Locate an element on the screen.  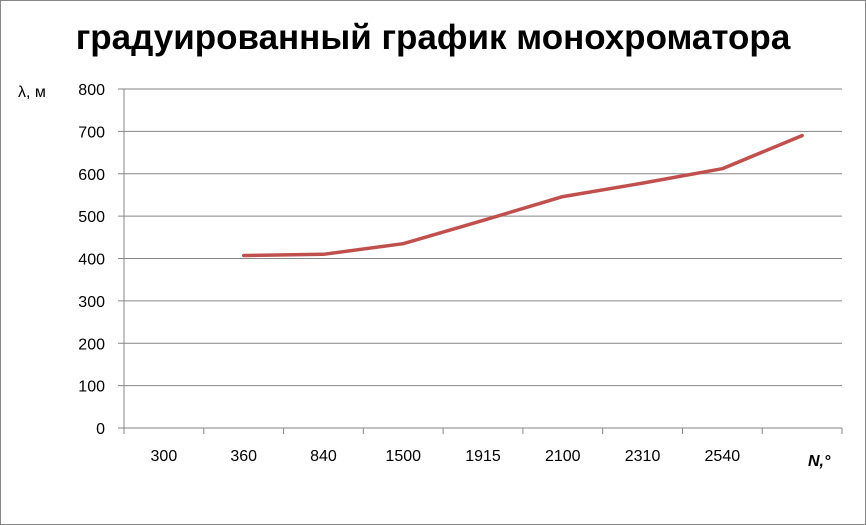
xtick-label-2540: 2540 is located at coordinates (723, 456).